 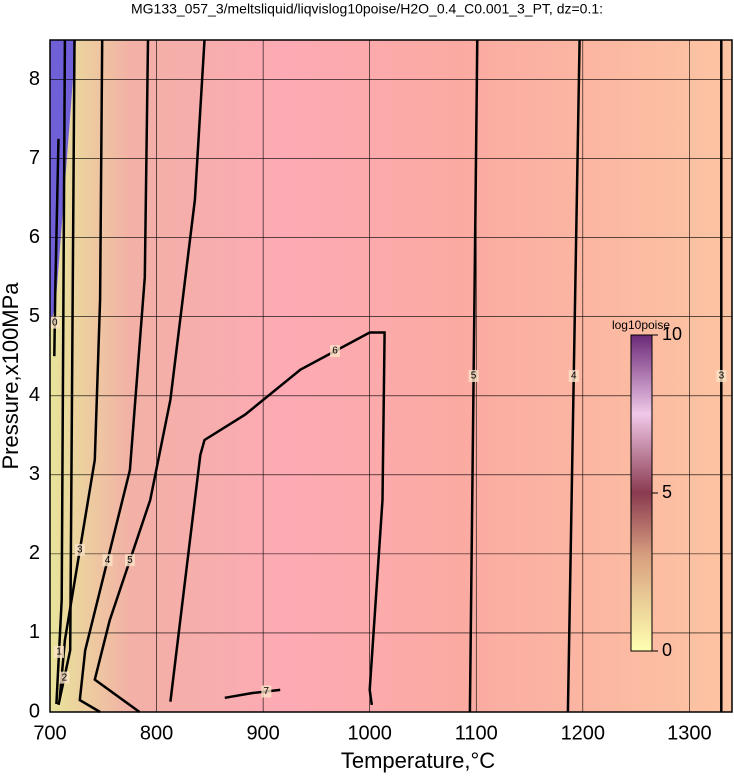 I want to click on colorbar: log10poise 0 5 10, so click(x=647, y=489).